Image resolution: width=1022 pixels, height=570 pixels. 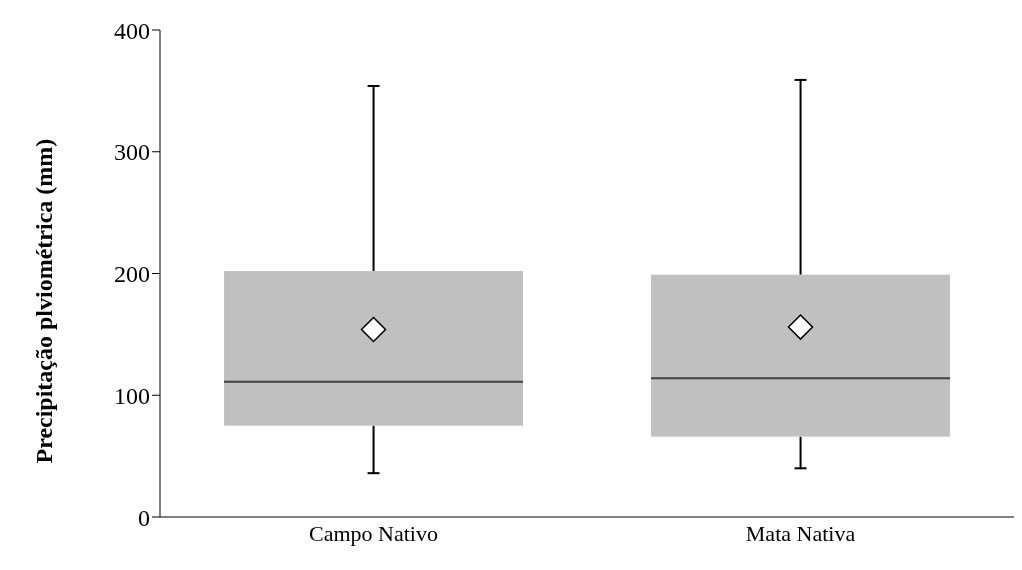 I want to click on y-tick-label: 0, so click(x=144, y=517).